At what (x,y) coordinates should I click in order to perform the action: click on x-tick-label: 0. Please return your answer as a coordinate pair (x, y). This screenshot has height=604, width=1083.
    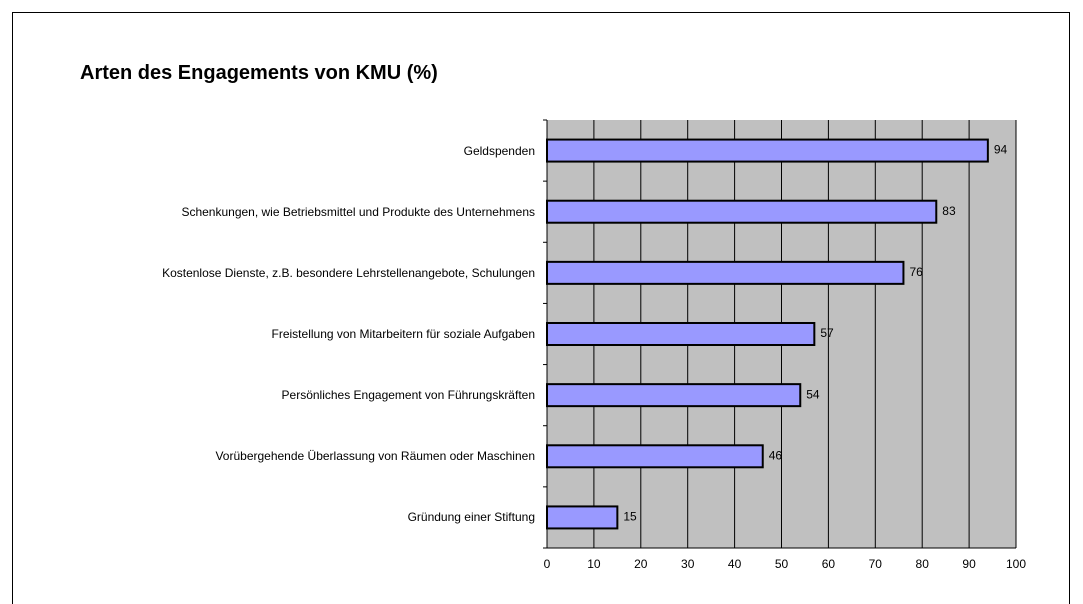
    Looking at the image, I should click on (547, 564).